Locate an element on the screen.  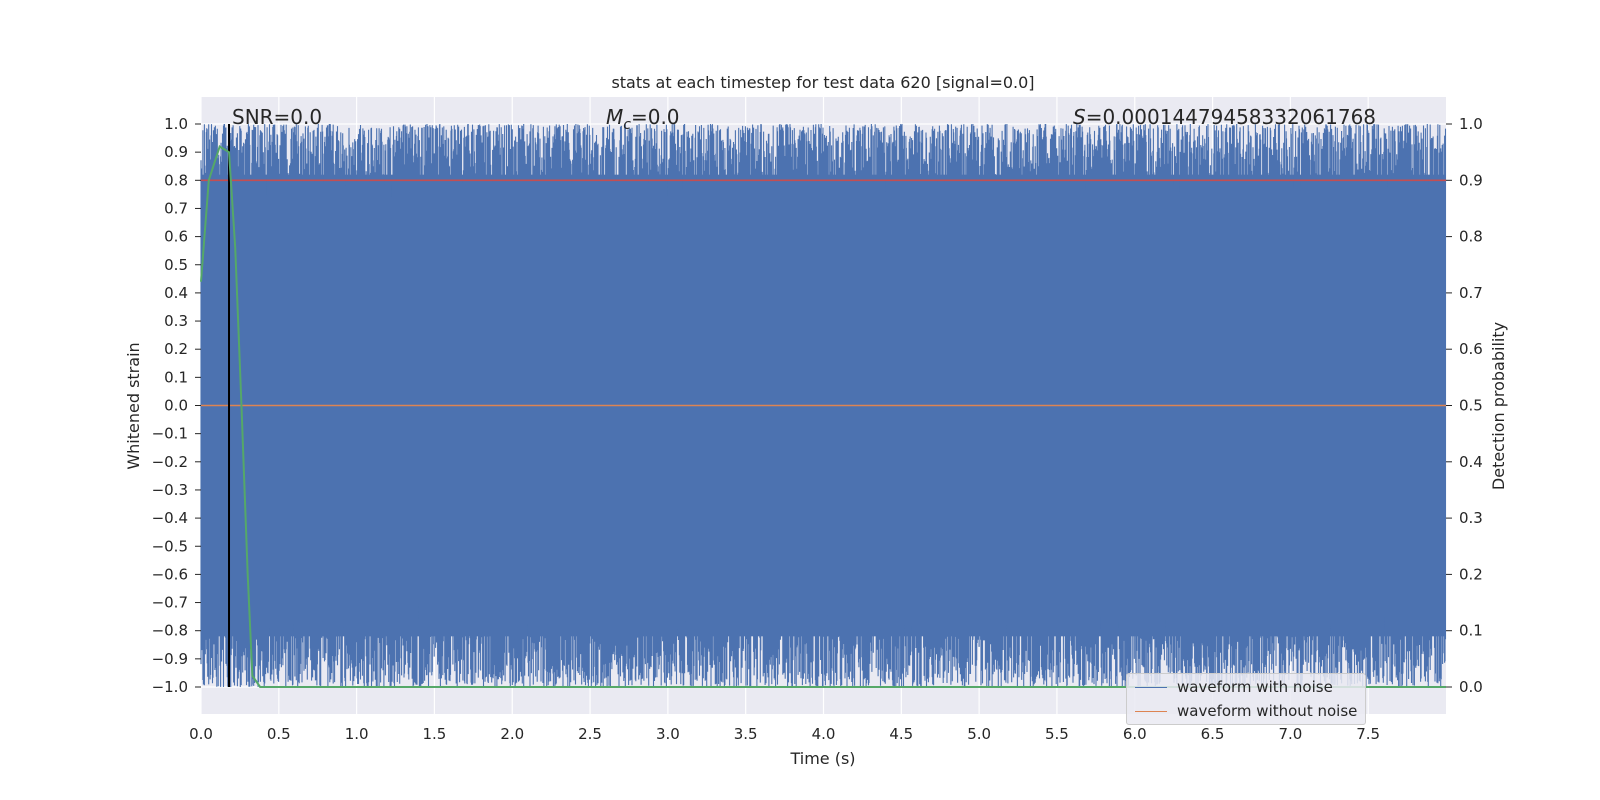
y-axis-label-left: Whitened strain is located at coordinates (133, 405).